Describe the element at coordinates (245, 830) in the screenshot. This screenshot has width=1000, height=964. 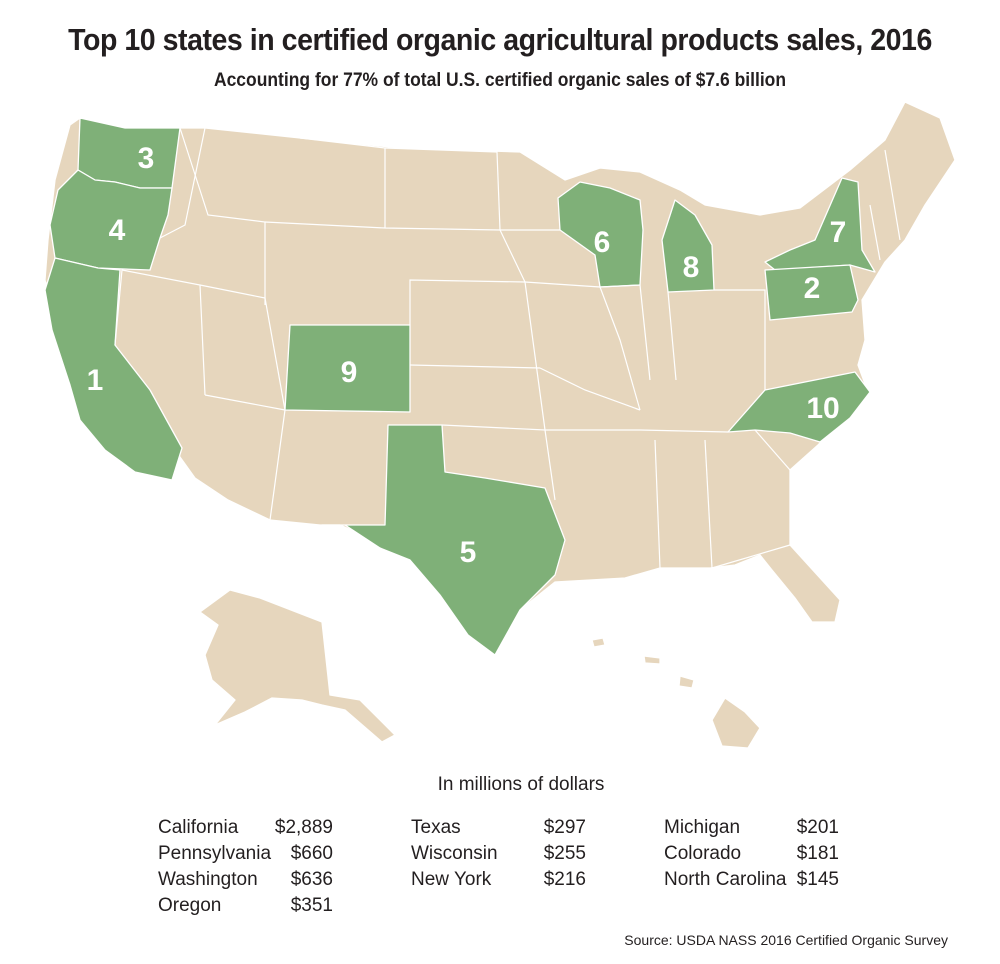
I see `table-row: California $2,889` at that location.